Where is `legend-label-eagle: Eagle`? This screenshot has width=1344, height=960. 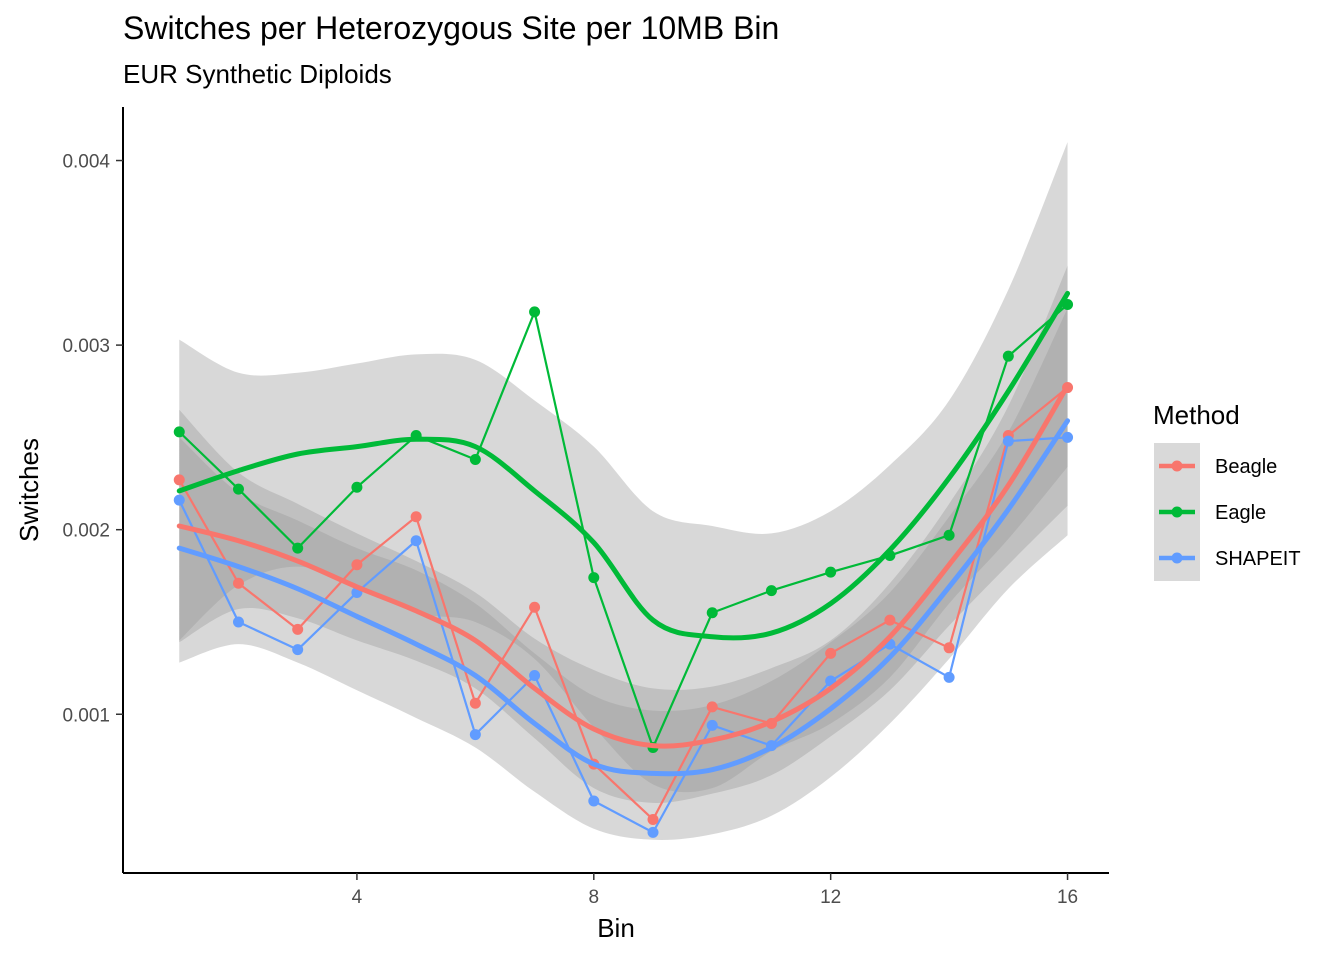 legend-label-eagle: Eagle is located at coordinates (1240, 513).